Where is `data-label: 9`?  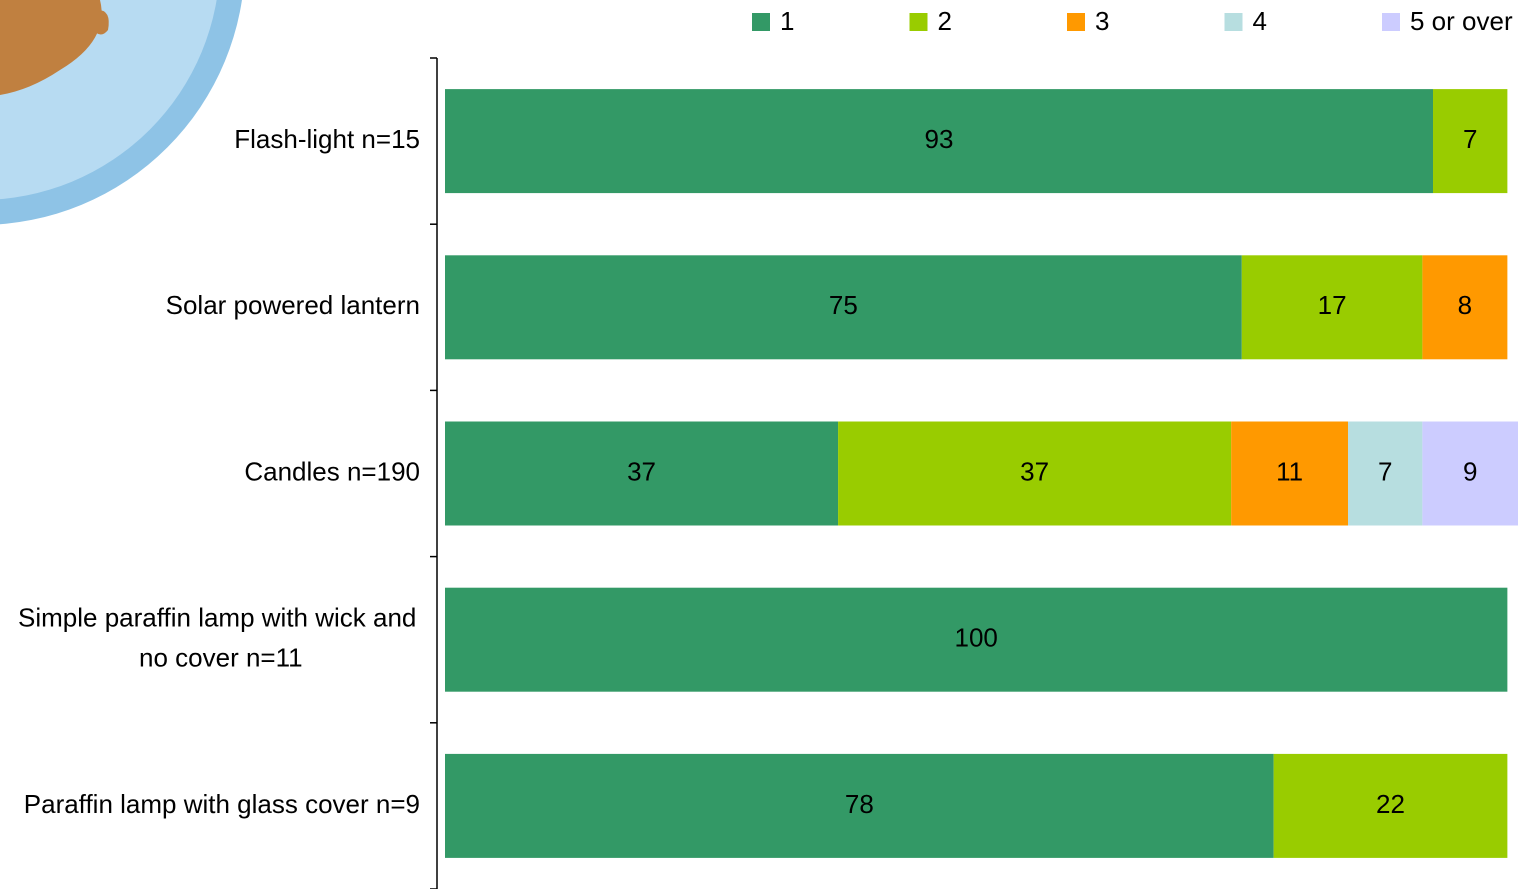 data-label: 9 is located at coordinates (1470, 471).